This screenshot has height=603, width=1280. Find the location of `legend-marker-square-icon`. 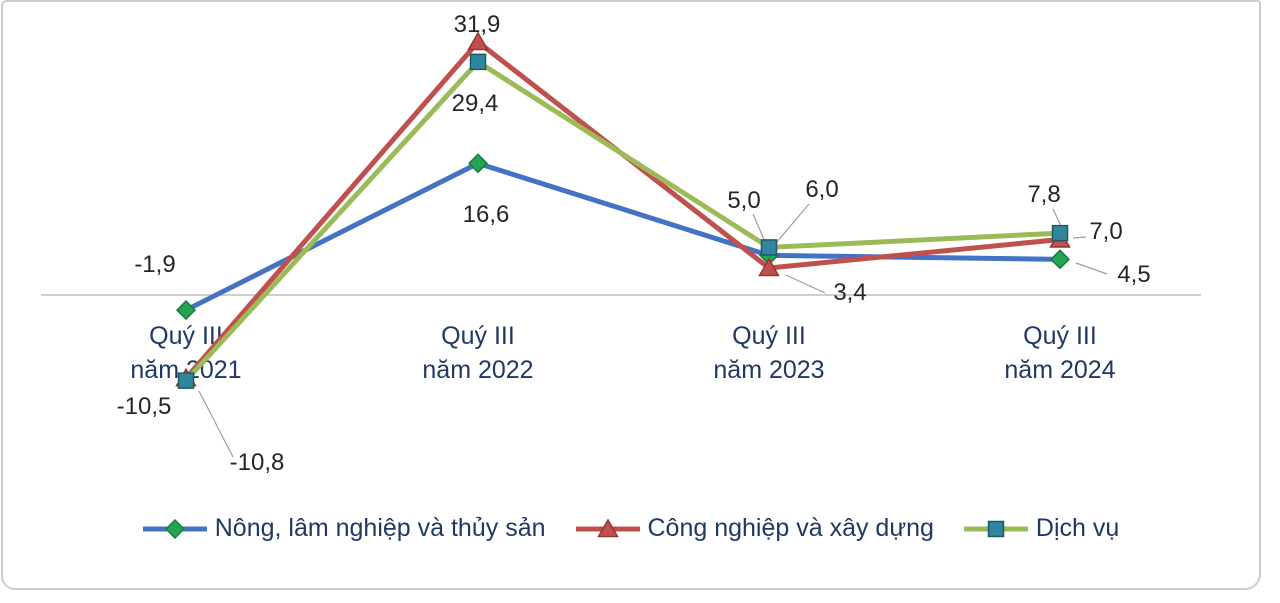

legend-marker-square-icon is located at coordinates (996, 528).